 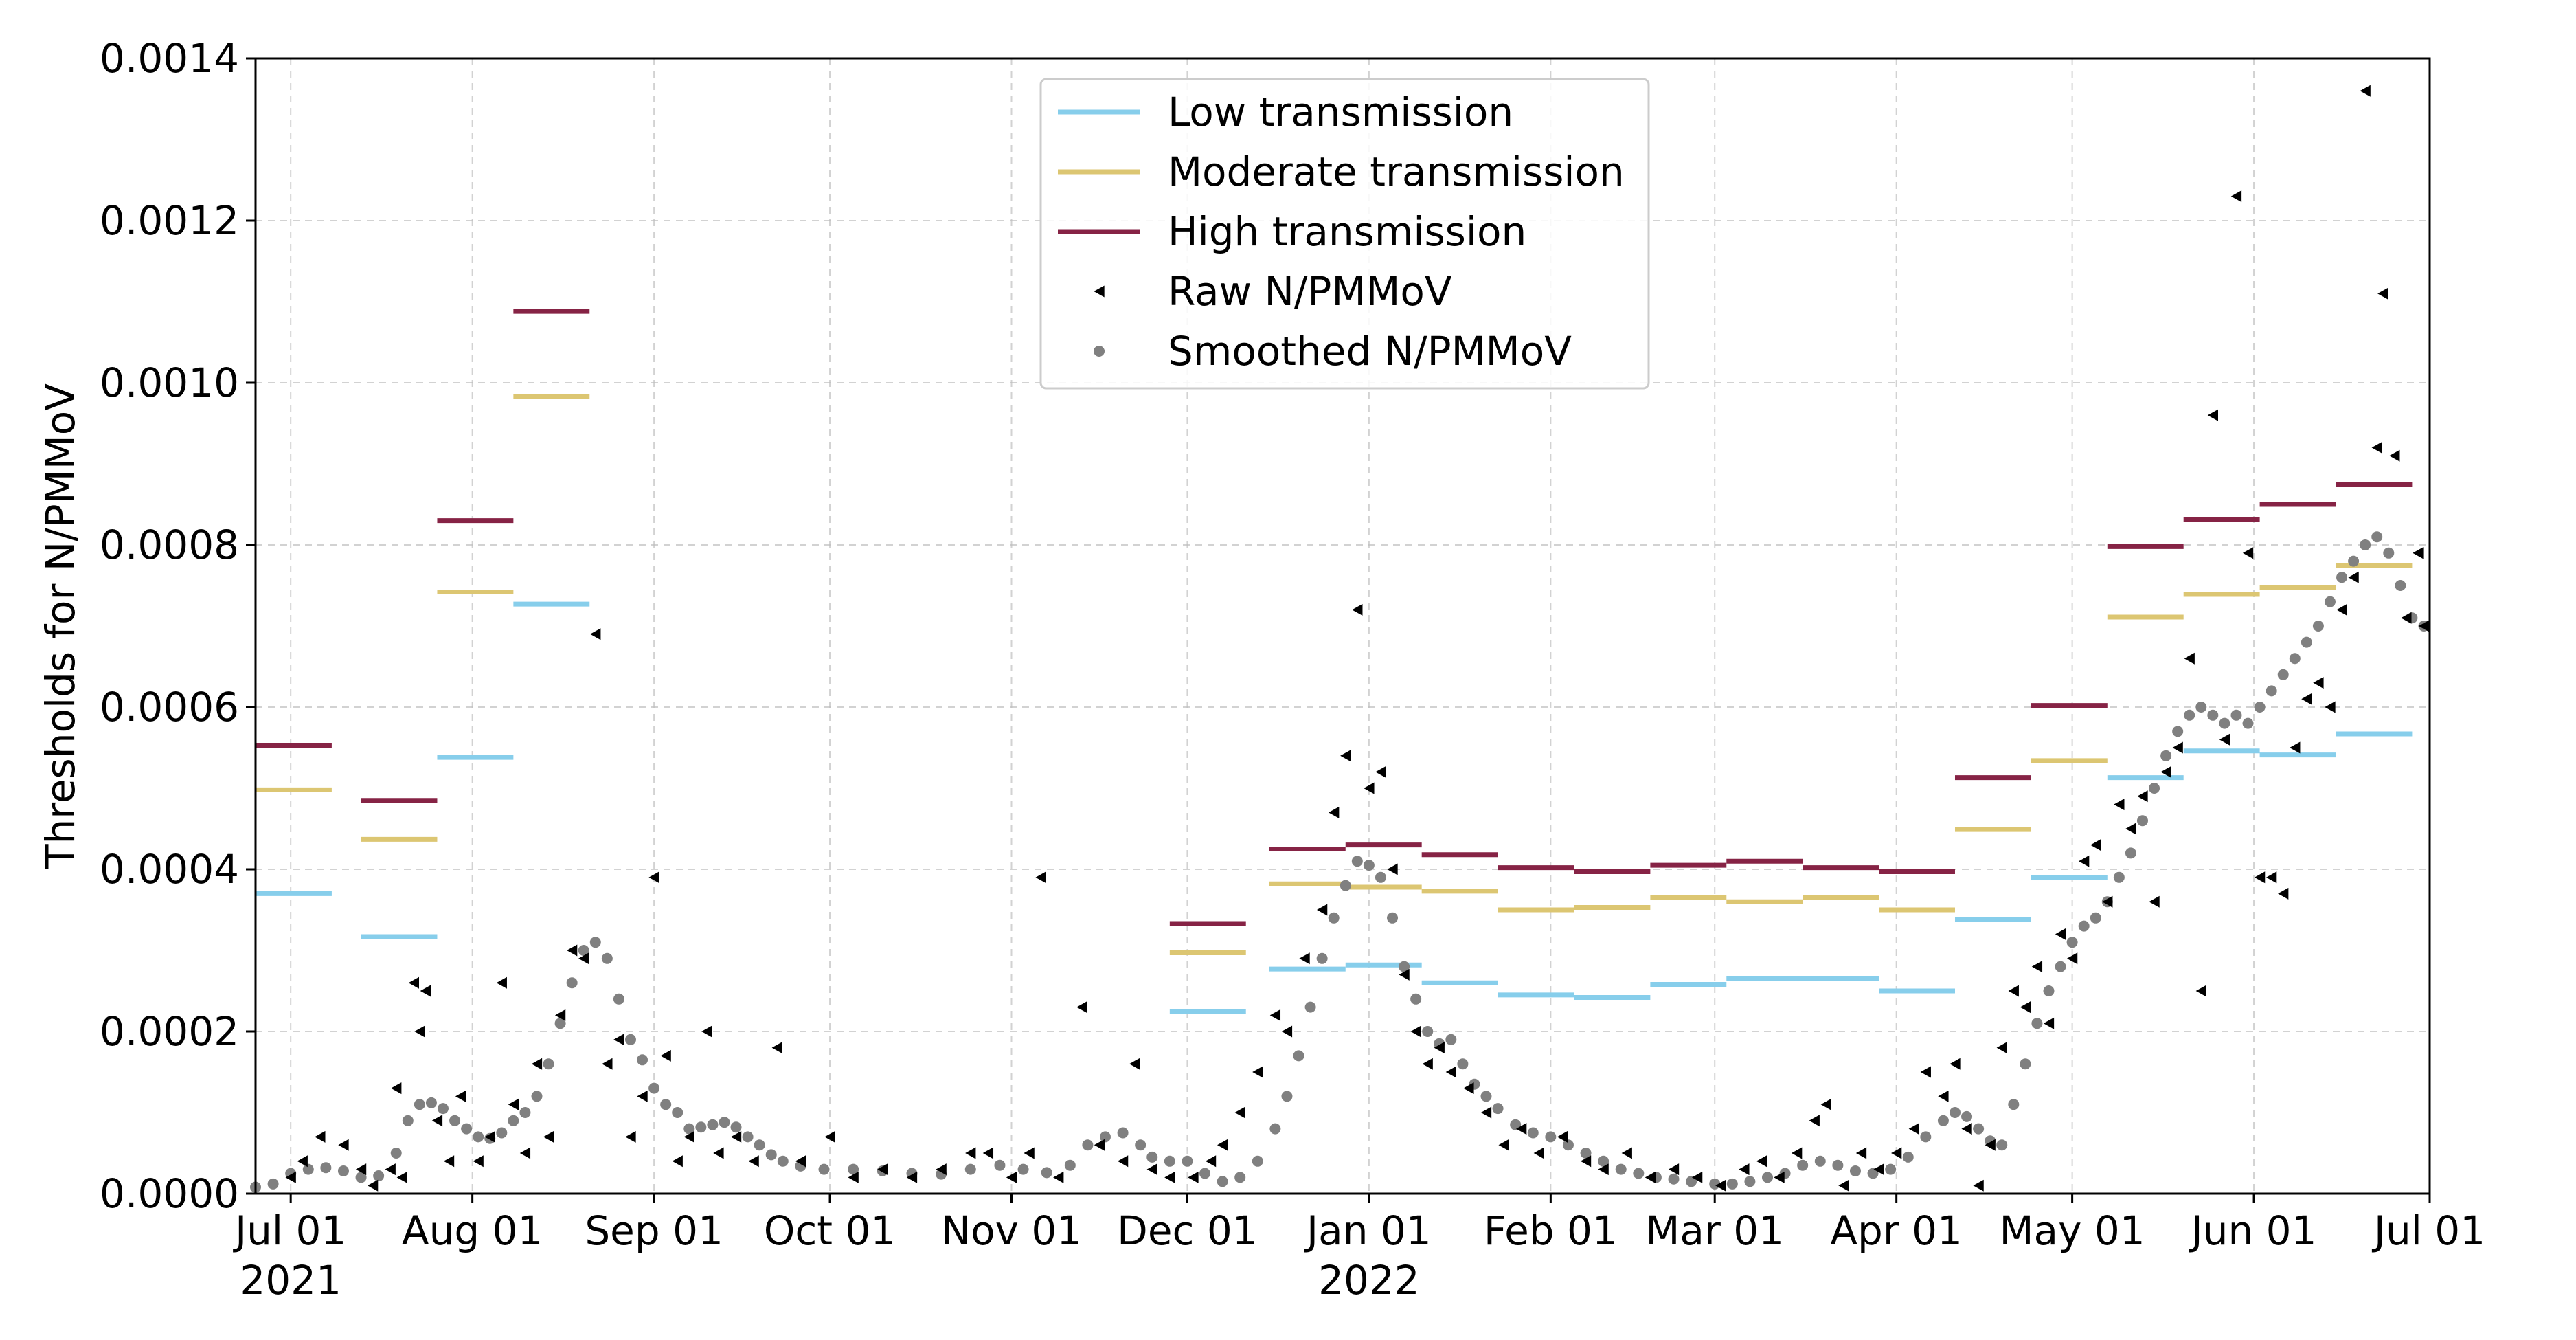 What do you see at coordinates (1099, 291) in the screenshot?
I see `legend-marker-raw` at bounding box center [1099, 291].